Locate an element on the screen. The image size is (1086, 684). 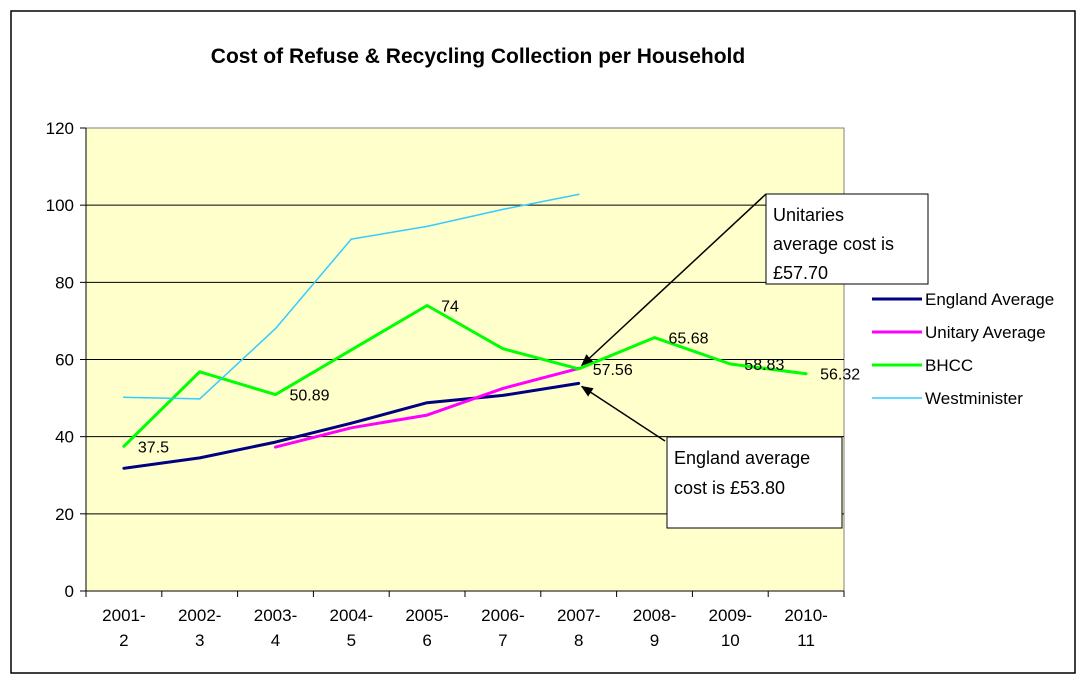
annotation-text: £57.70 is located at coordinates (800, 273).